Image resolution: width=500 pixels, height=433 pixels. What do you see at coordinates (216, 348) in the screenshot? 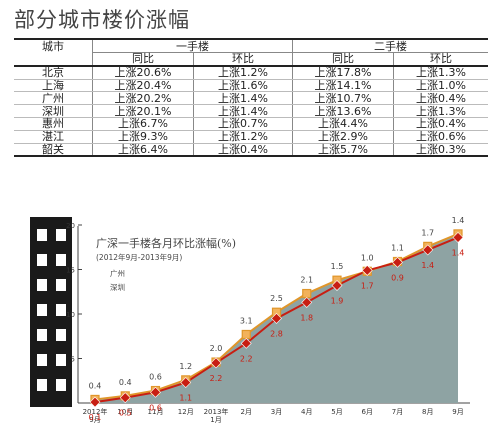
I see `data-label-guangzhou: 2.0` at bounding box center [216, 348].